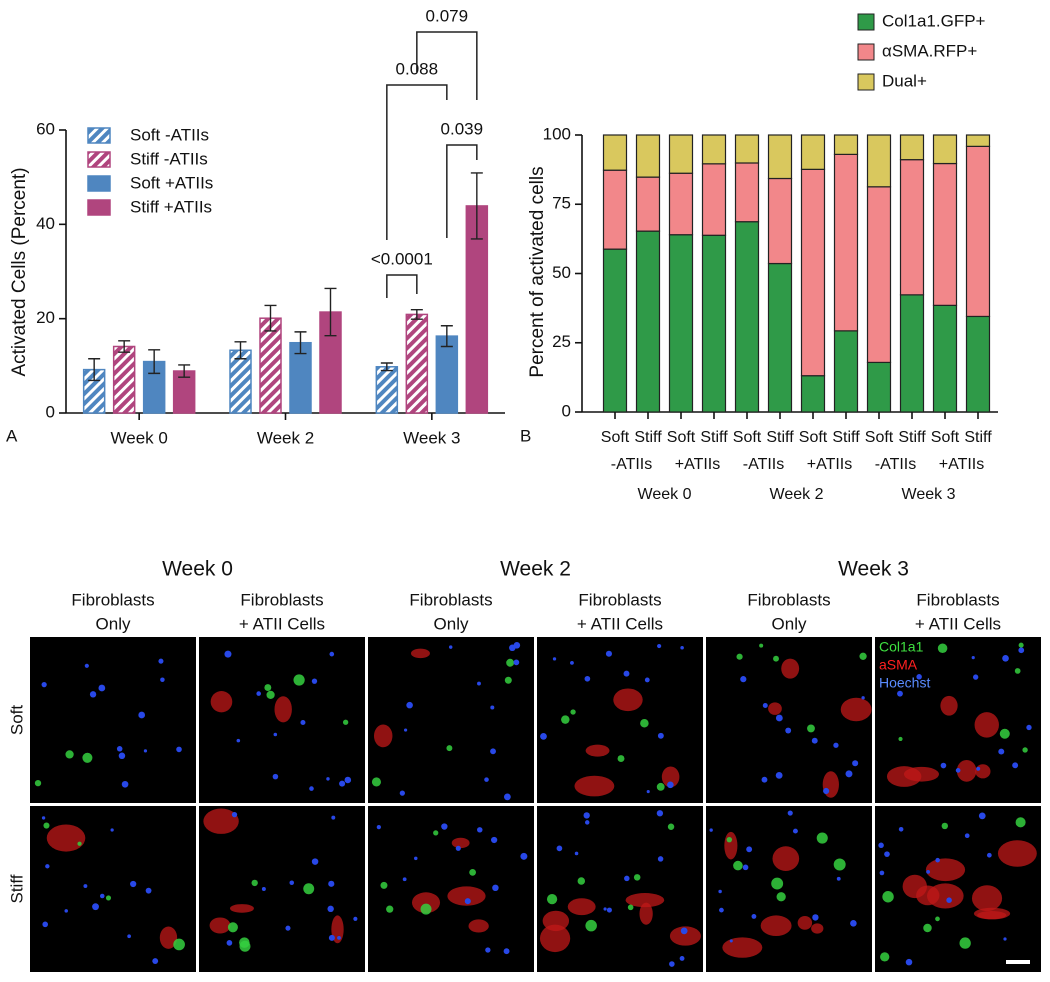 This screenshot has width=1050, height=982. What do you see at coordinates (797, 494) in the screenshot?
I see `x-group-label: Week 2` at bounding box center [797, 494].